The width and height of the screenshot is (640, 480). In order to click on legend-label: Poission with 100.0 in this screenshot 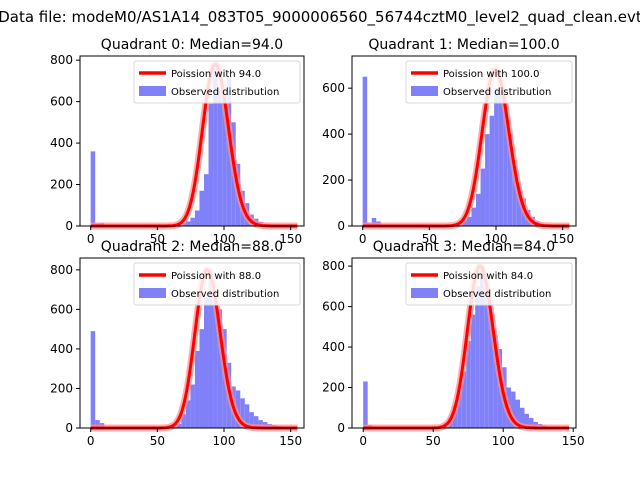, I will do `click(491, 74)`.